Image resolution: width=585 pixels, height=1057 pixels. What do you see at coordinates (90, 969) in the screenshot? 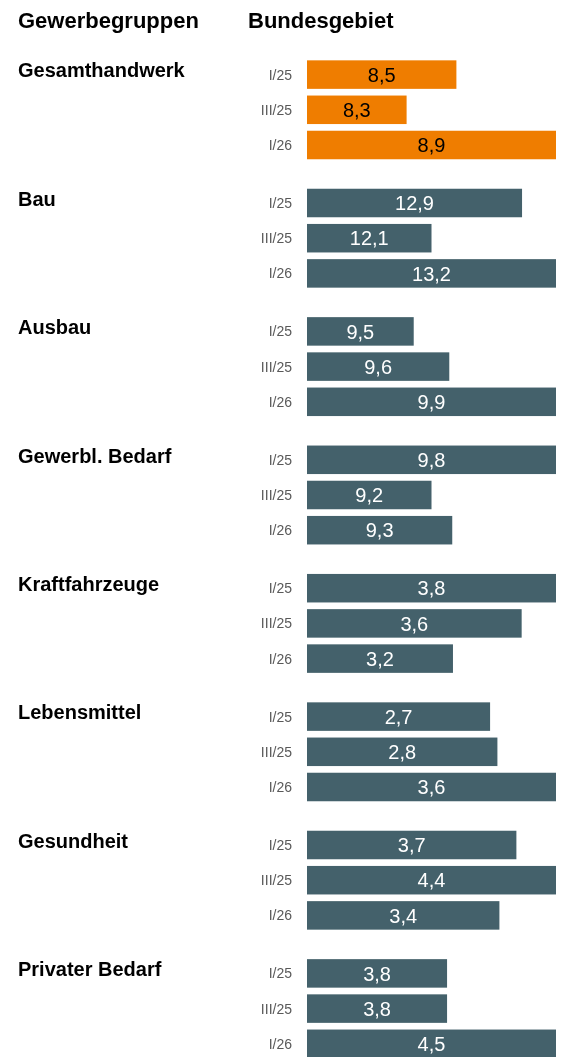
I see `y-axis-title: Privater Bedarf` at bounding box center [90, 969].